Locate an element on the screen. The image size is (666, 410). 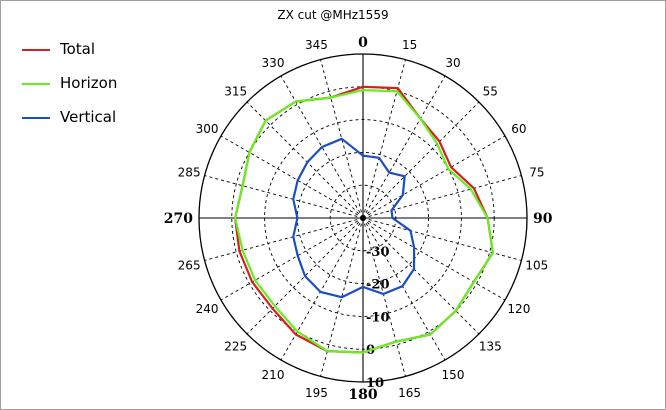
angle-tick-label: 120 is located at coordinates (518, 309).